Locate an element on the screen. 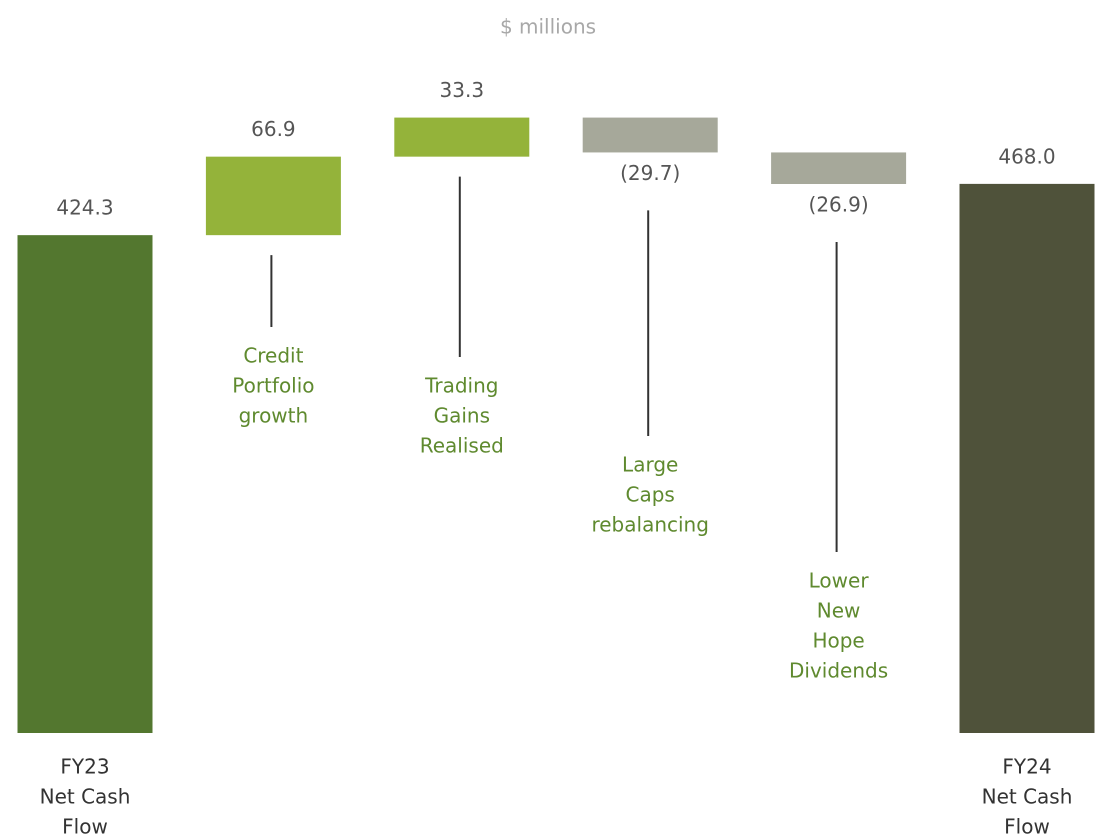  category-label: Realised is located at coordinates (462, 446).